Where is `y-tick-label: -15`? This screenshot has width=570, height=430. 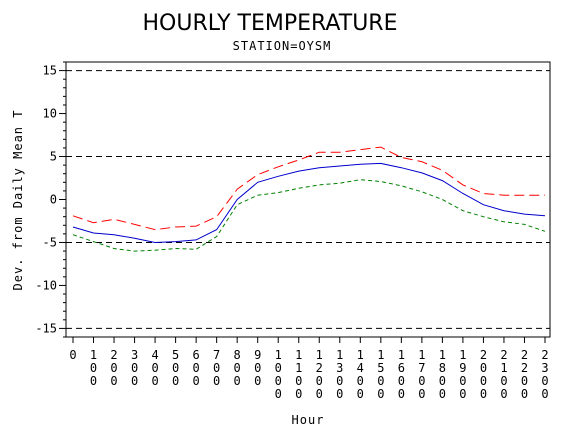
y-tick-label: -15 is located at coordinates (46, 328).